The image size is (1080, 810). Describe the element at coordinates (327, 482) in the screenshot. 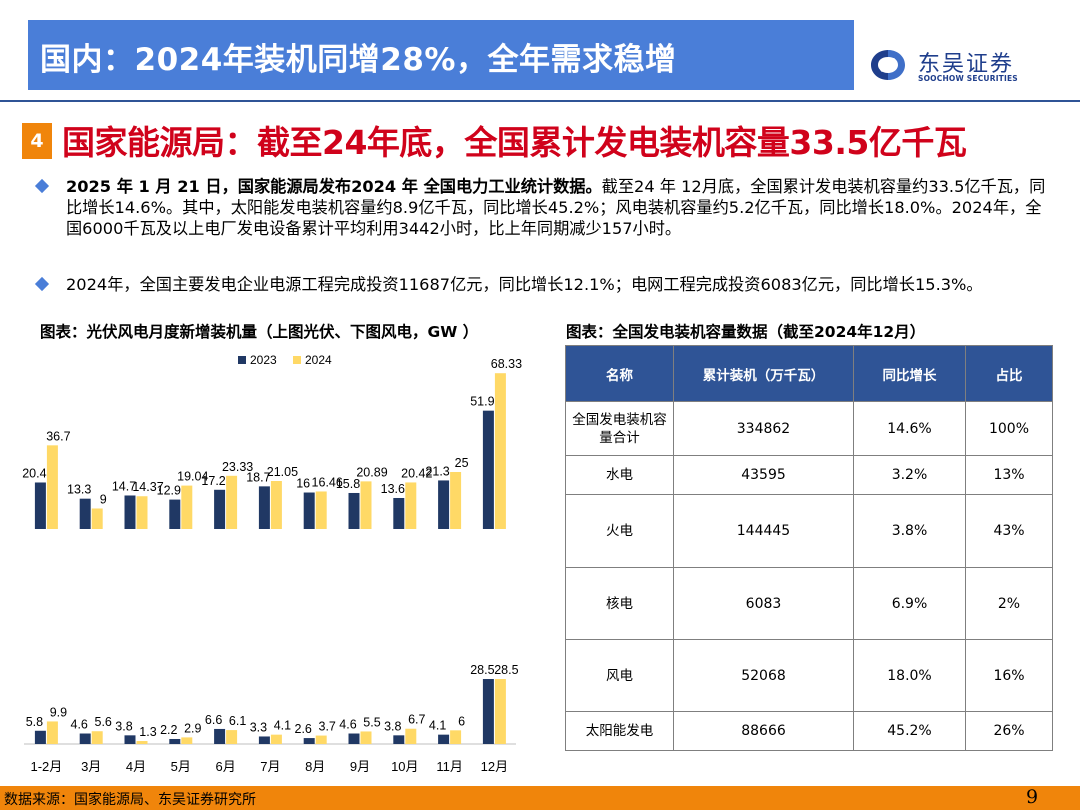

I see `data-label: 16.46` at that location.